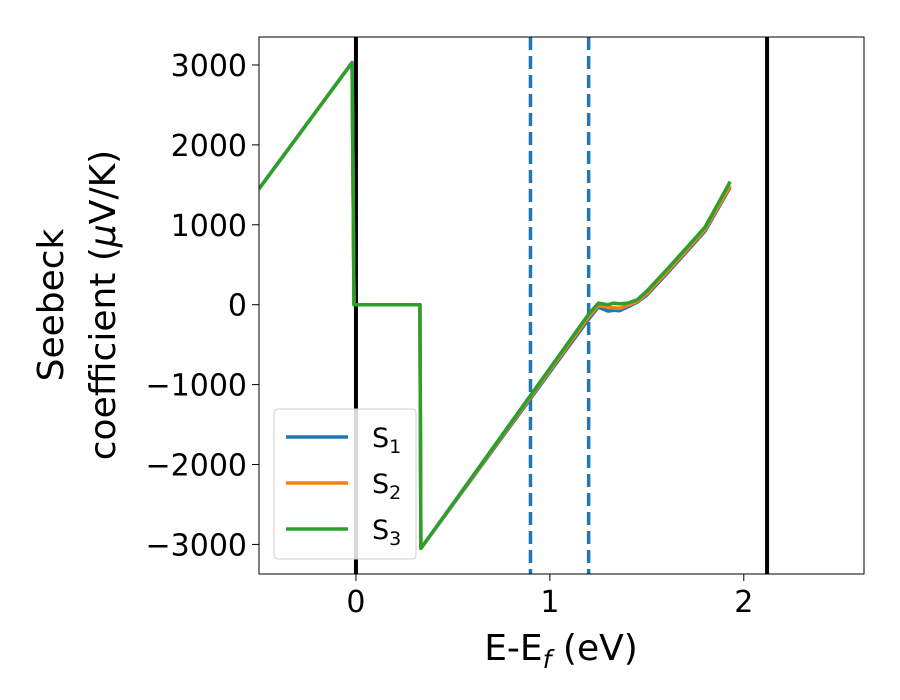 The image size is (900, 700). Describe the element at coordinates (743, 602) in the screenshot. I see `x-tick-label: 2` at that location.